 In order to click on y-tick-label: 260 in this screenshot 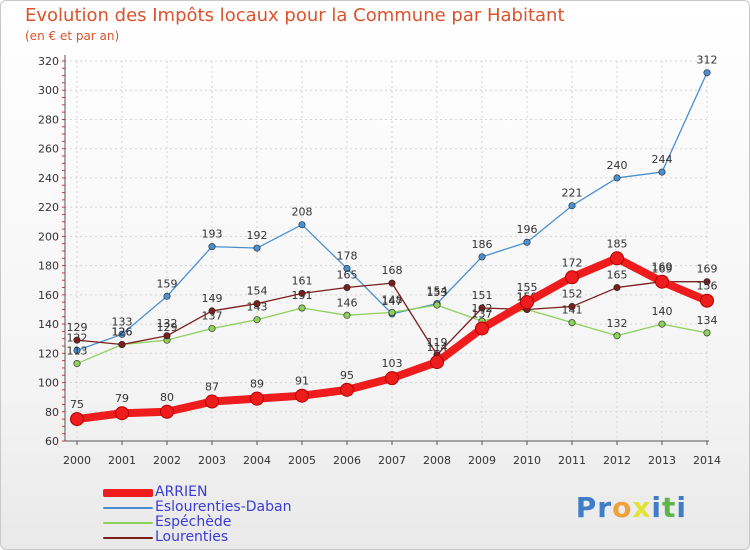, I will do `click(48, 149)`.